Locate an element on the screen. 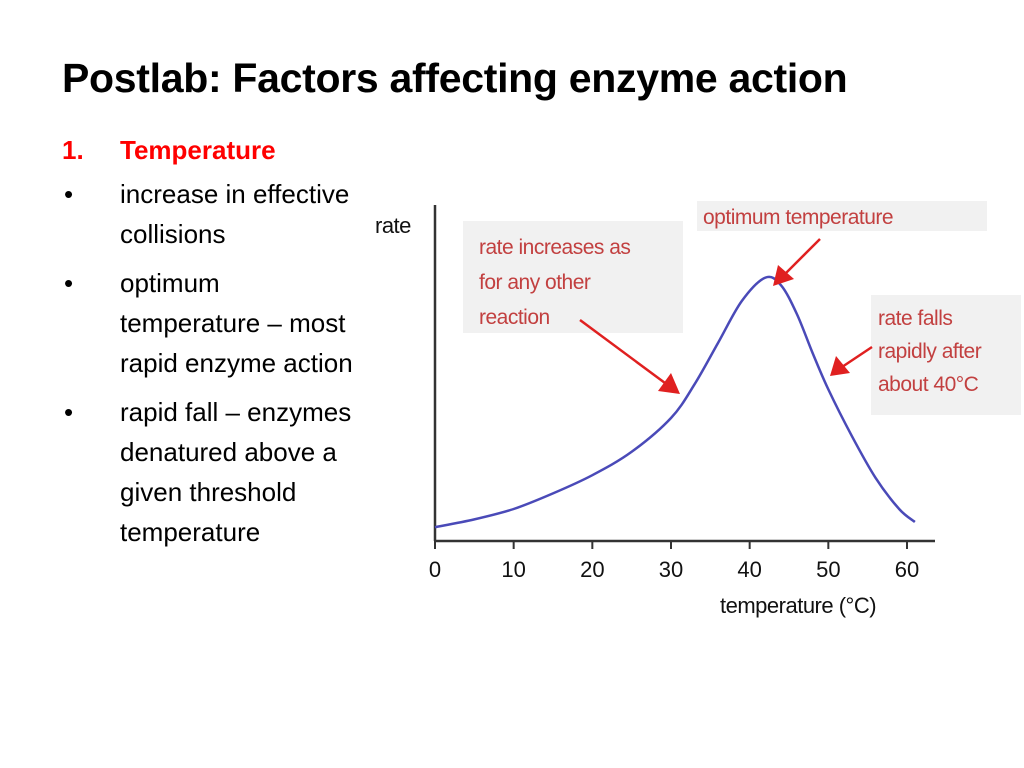  slide-title: Postlab: Factors affecting enzyme action is located at coordinates (455, 78).